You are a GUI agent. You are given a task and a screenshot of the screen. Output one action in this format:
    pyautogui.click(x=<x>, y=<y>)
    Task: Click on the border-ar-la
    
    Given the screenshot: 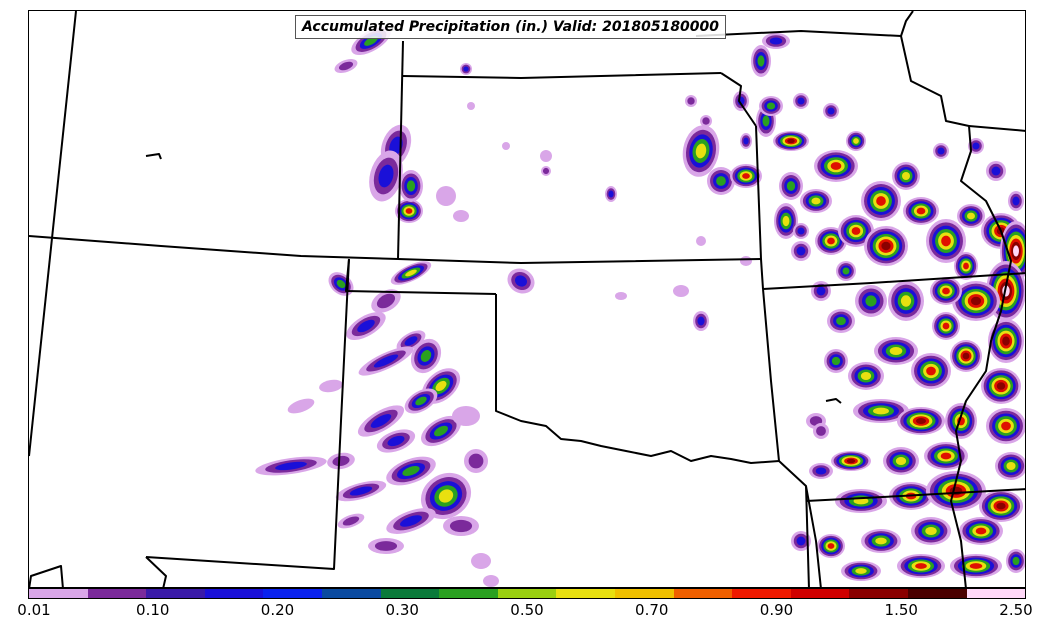 What is the action you would take?
    pyautogui.click(x=915, y=495)
    